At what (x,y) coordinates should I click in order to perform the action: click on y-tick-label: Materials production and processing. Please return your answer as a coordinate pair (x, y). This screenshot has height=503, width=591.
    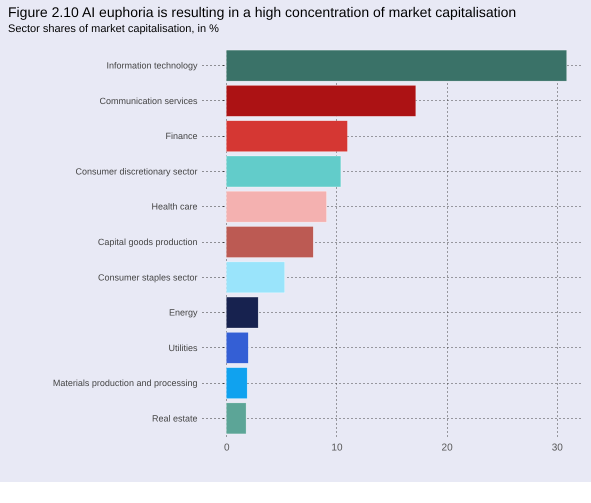
    Looking at the image, I should click on (125, 383).